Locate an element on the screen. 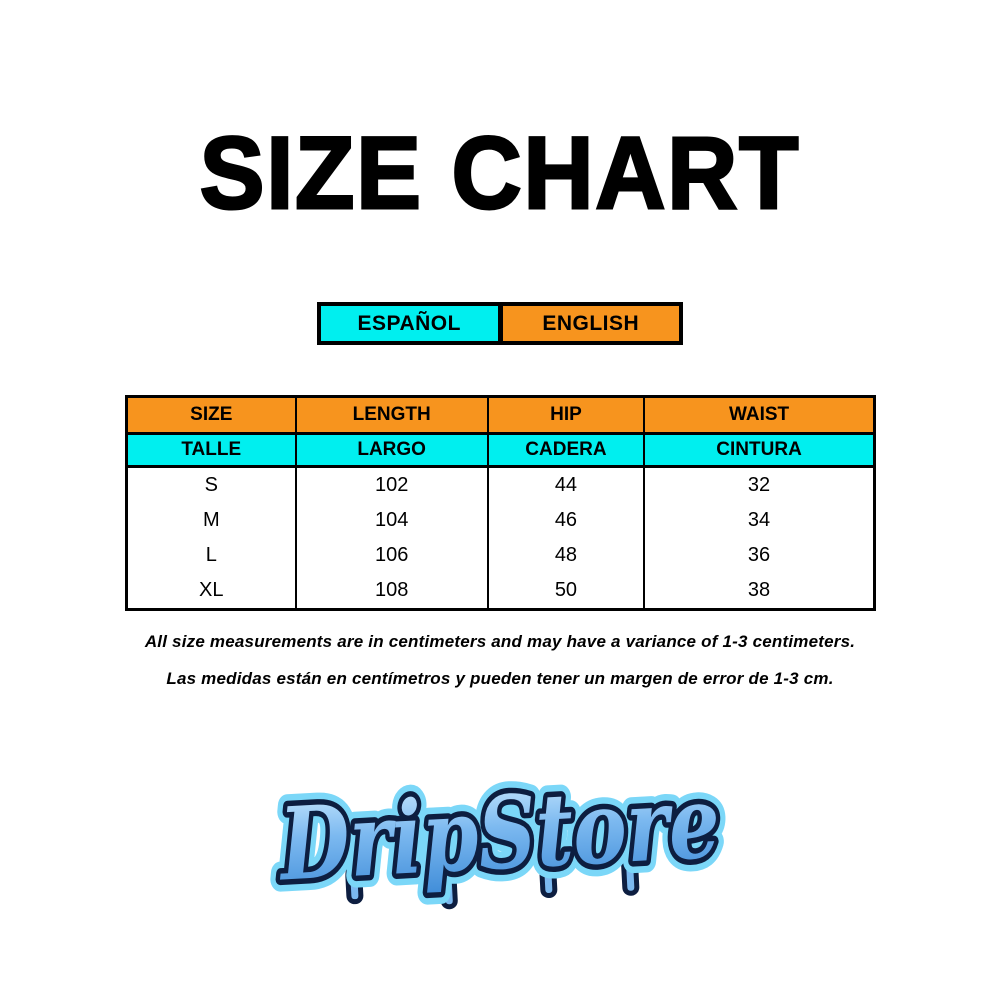 This screenshot has height=1000, width=1000. waist-cell: 36 is located at coordinates (759, 555).